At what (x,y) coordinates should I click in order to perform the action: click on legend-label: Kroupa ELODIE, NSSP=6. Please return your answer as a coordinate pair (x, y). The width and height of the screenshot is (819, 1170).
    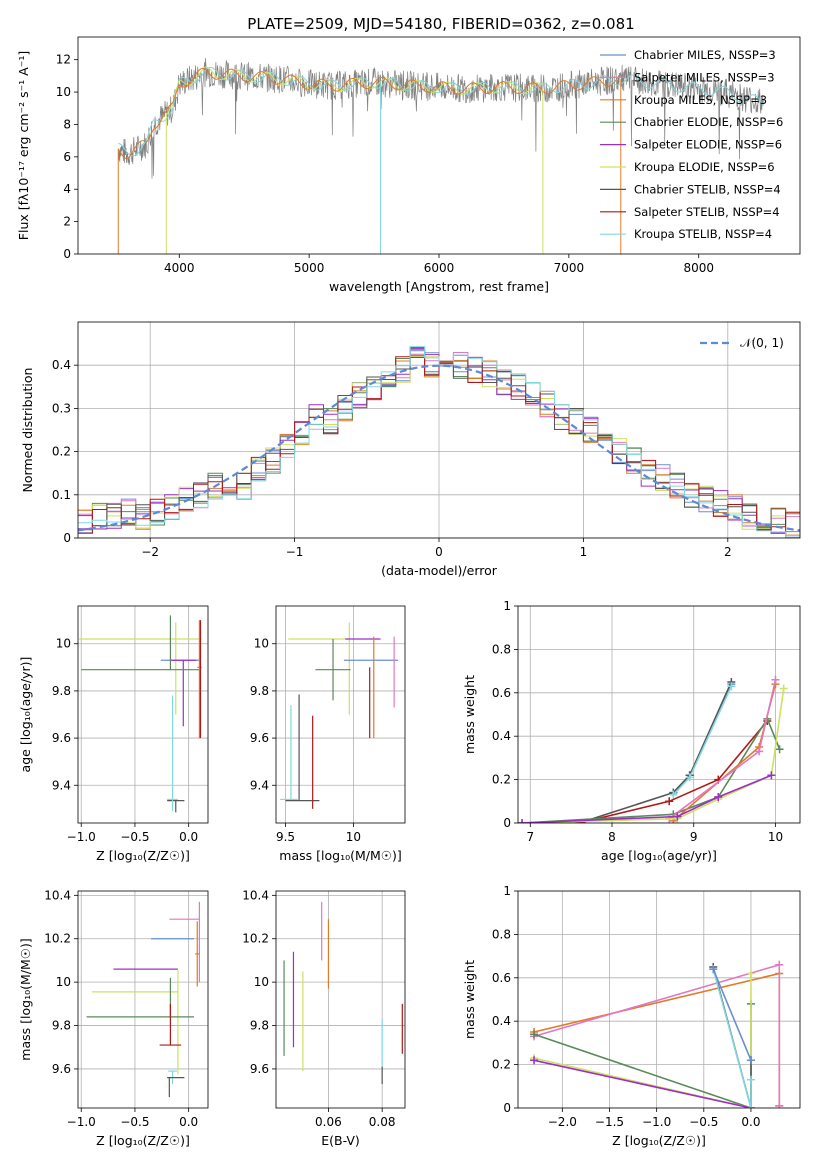
    Looking at the image, I should click on (704, 167).